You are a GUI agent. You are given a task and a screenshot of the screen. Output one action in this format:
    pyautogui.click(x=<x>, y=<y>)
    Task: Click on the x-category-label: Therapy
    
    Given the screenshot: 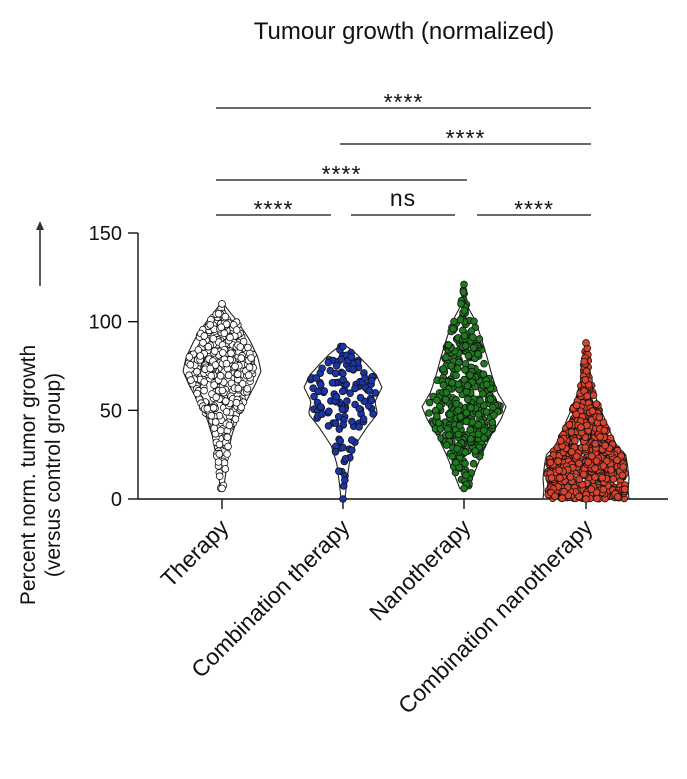 What is the action you would take?
    pyautogui.click(x=194, y=553)
    